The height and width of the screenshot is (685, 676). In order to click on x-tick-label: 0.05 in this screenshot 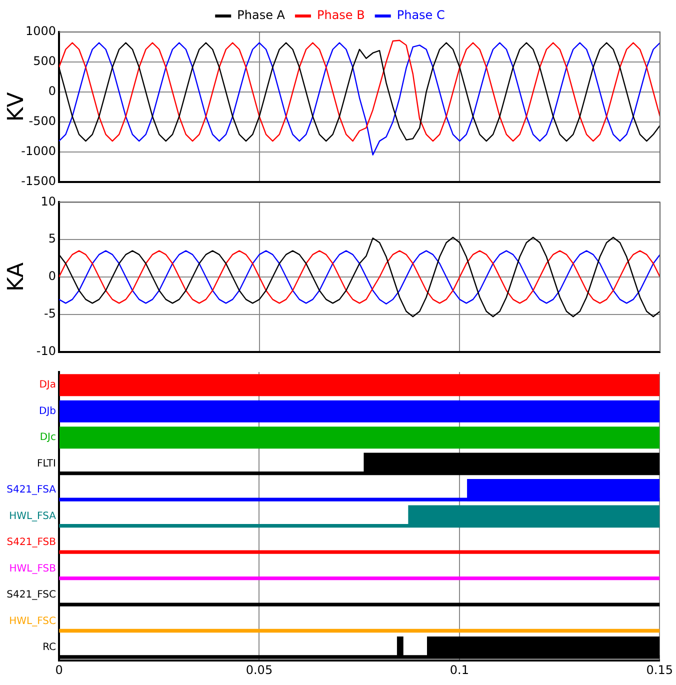, I will do `click(259, 669)`.